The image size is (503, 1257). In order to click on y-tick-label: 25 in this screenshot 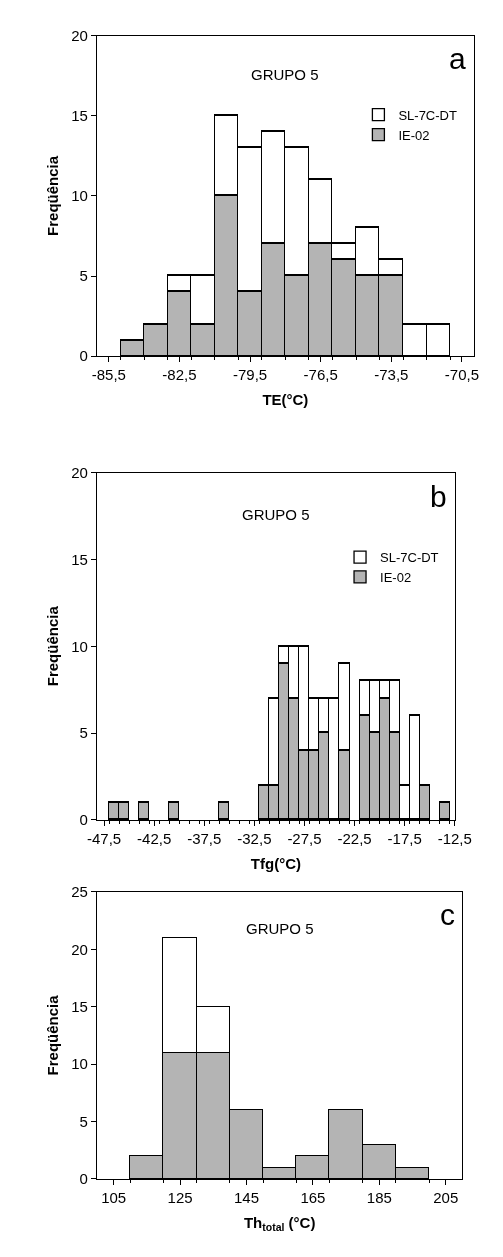, I will do `click(79, 892)`.